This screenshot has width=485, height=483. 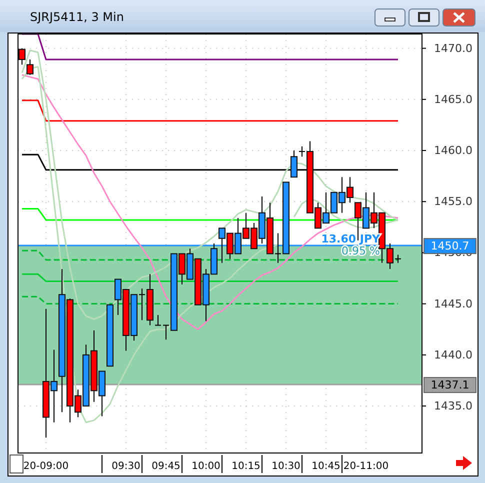 I want to click on x-tick-label: 10:15, so click(x=246, y=466).